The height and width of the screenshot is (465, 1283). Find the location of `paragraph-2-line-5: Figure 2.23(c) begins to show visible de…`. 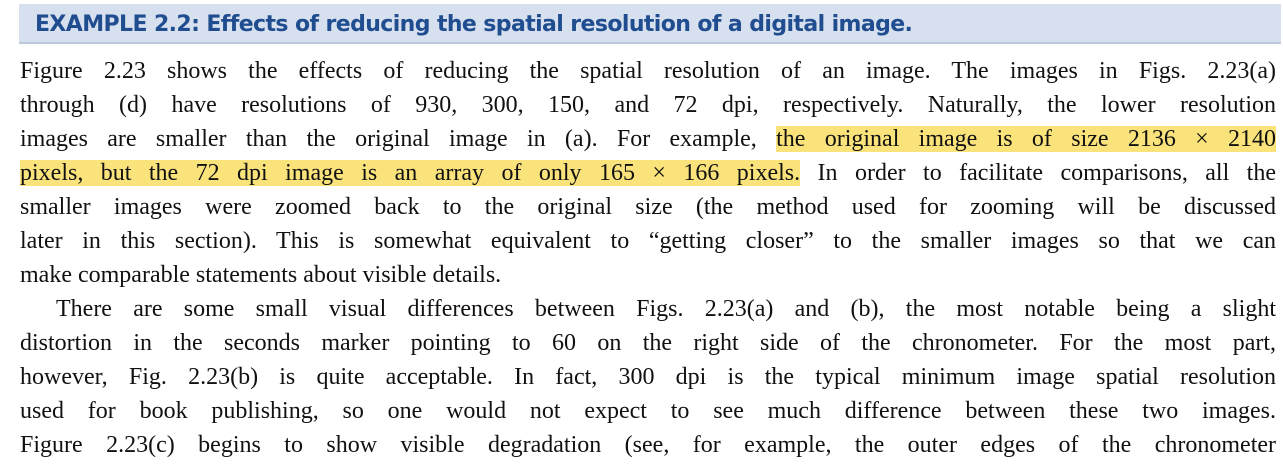

paragraph-2-line-5: Figure 2.23(c) begins to show visible de… is located at coordinates (648, 445).